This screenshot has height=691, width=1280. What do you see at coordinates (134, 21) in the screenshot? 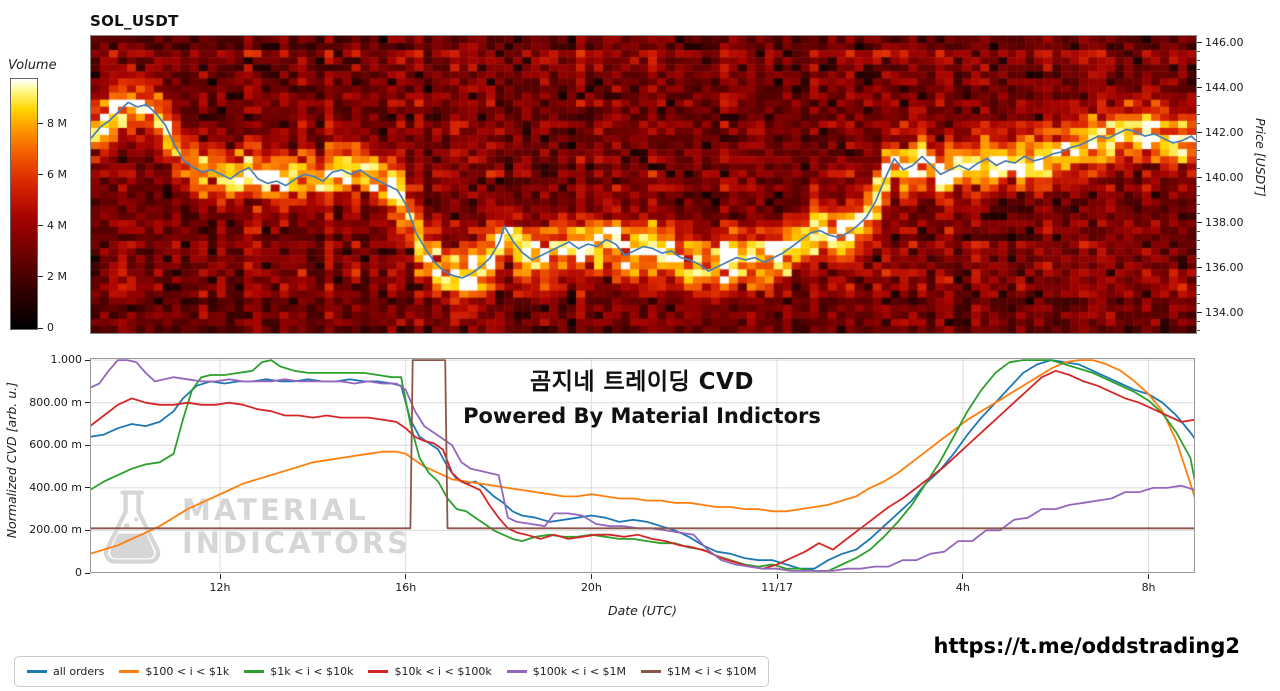
I see `chart-title: SOL_USDT` at bounding box center [134, 21].